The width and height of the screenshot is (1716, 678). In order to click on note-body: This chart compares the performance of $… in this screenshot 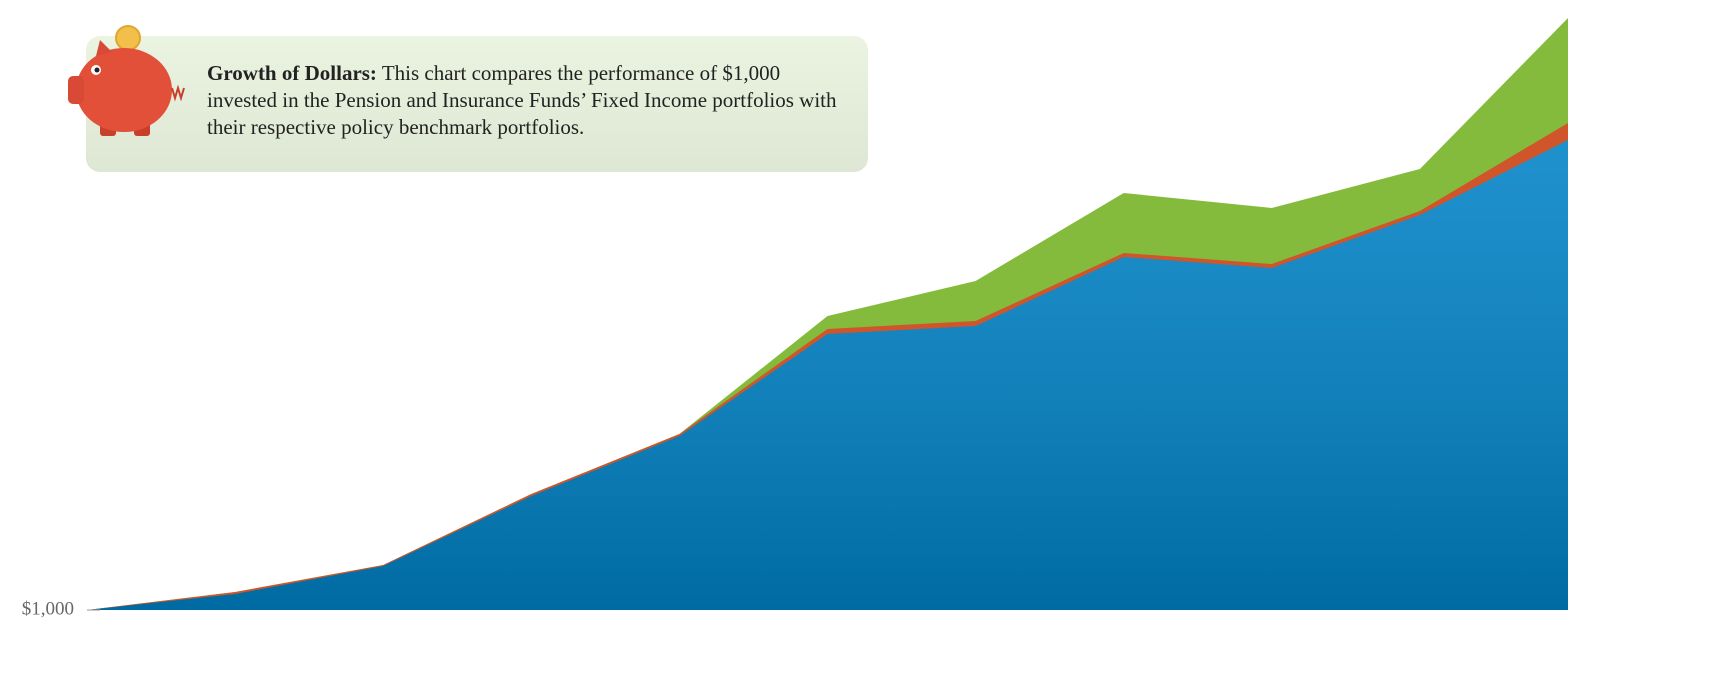, I will do `click(522, 100)`.